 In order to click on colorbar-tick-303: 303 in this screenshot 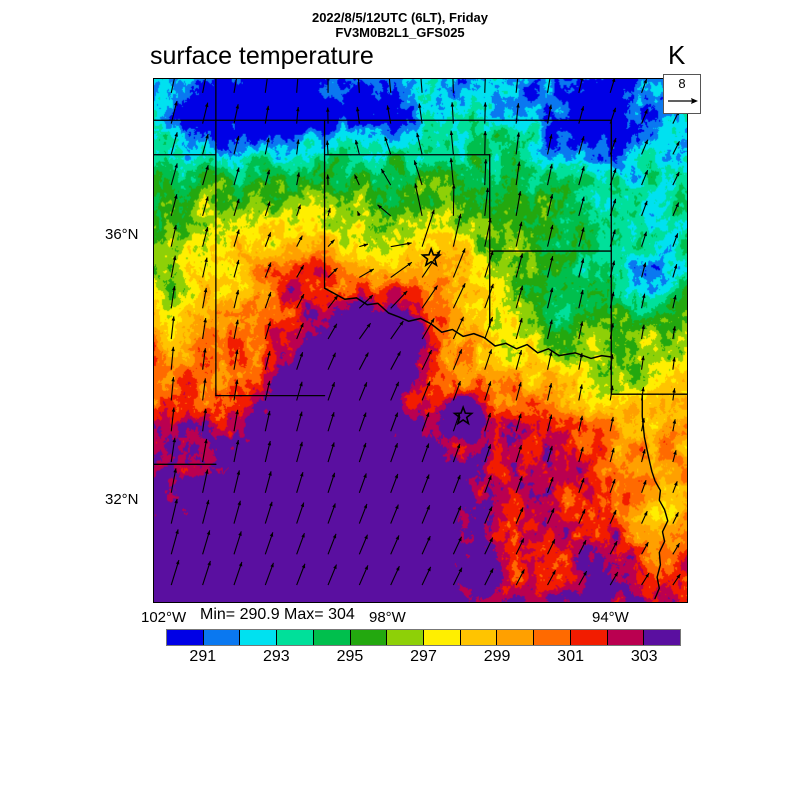, I will do `click(644, 656)`.